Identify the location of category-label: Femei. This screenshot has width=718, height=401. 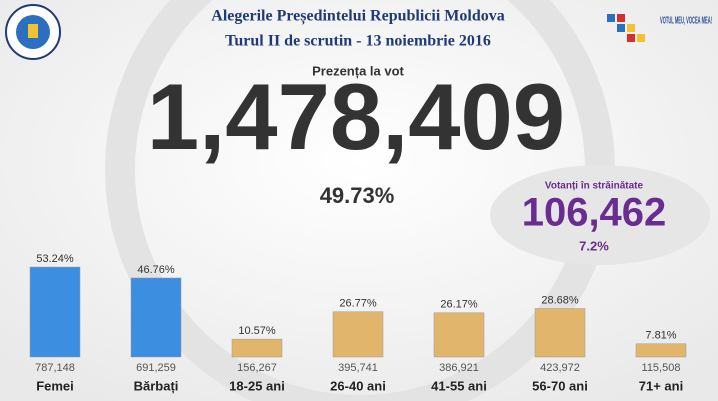
(55, 385).